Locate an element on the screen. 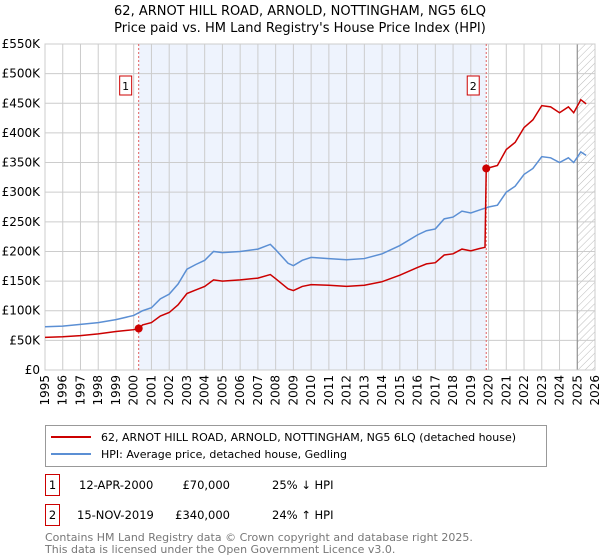 The image size is (600, 560). y-tick-label: £400K is located at coordinates (22, 133).